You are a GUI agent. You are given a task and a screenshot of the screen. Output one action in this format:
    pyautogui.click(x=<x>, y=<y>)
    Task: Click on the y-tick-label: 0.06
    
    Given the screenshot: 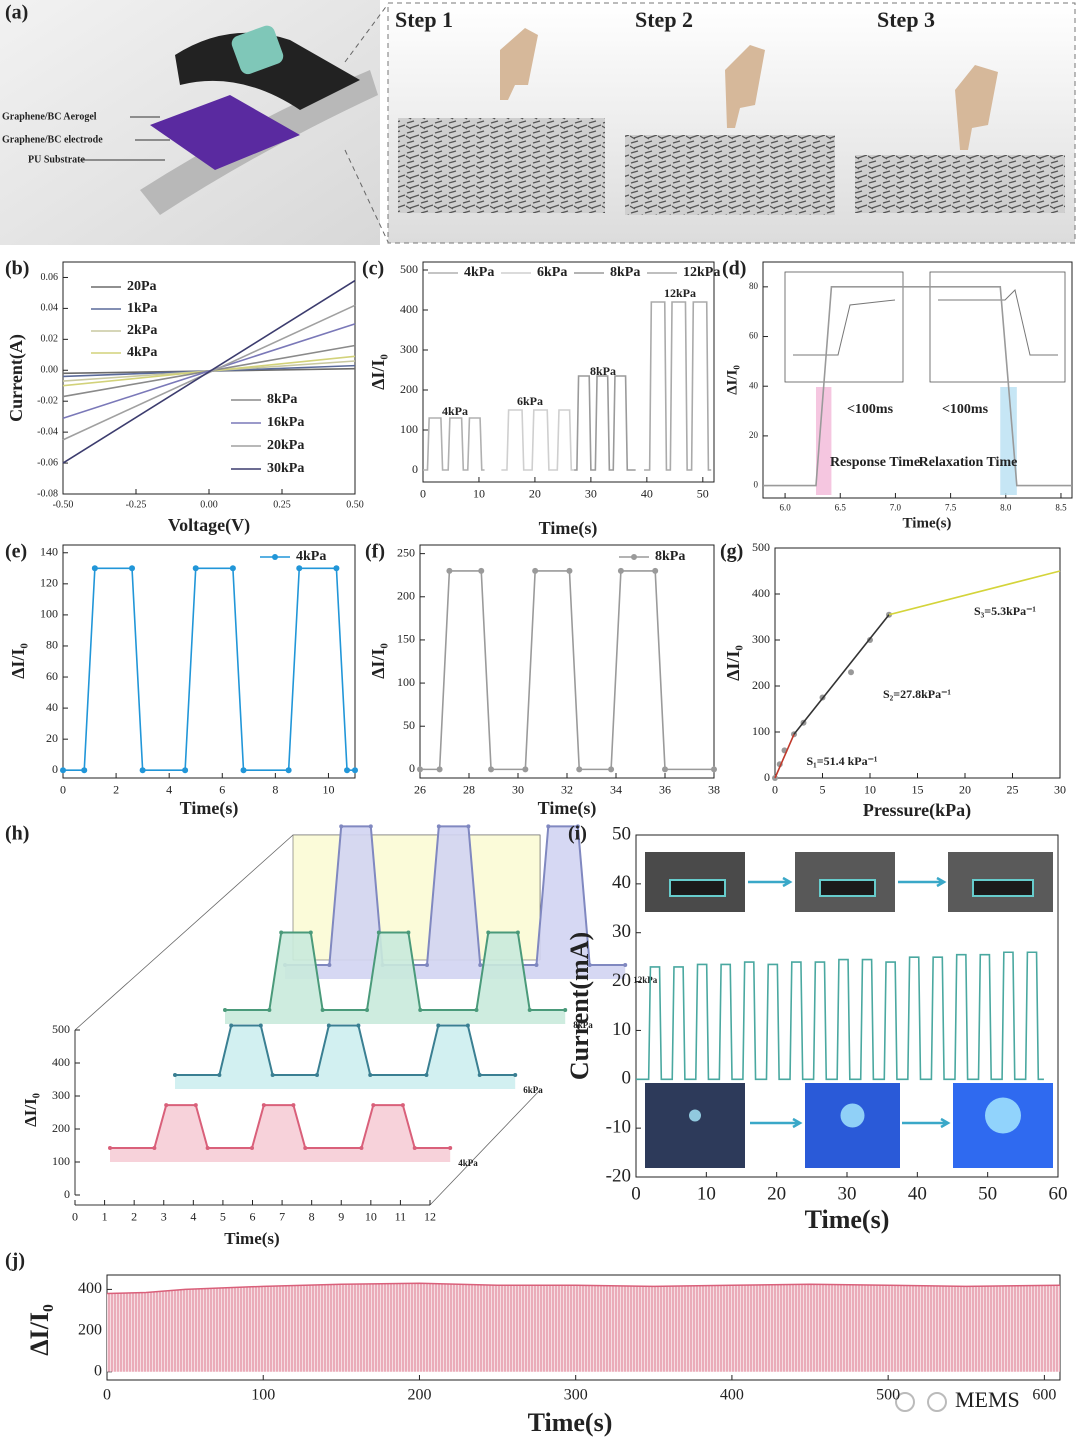 What is the action you would take?
    pyautogui.click(x=50, y=277)
    